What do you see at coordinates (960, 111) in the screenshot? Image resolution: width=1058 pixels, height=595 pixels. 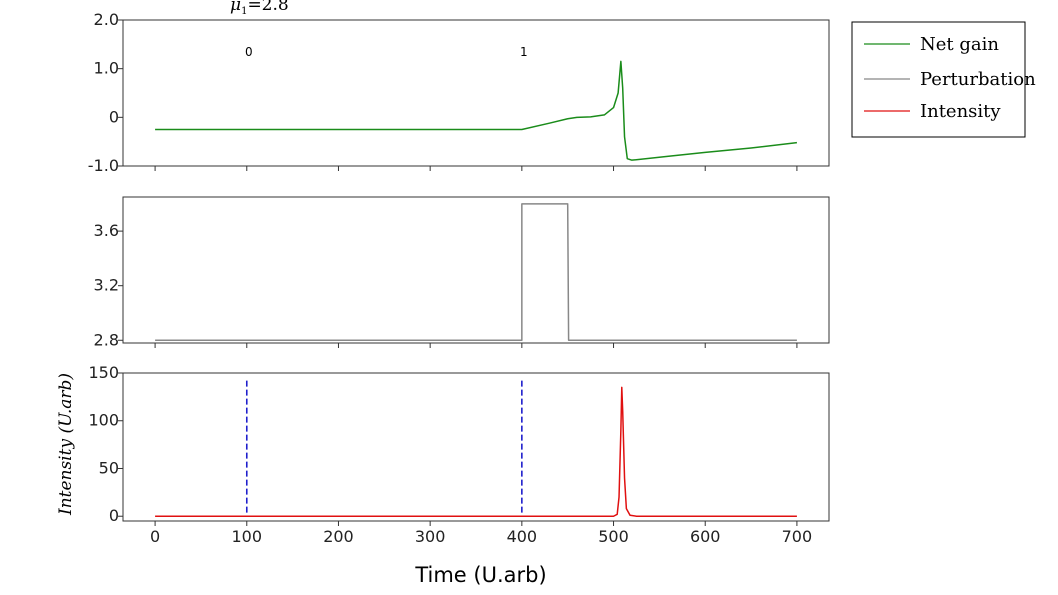 I see `legend-label: Intensity` at bounding box center [960, 111].